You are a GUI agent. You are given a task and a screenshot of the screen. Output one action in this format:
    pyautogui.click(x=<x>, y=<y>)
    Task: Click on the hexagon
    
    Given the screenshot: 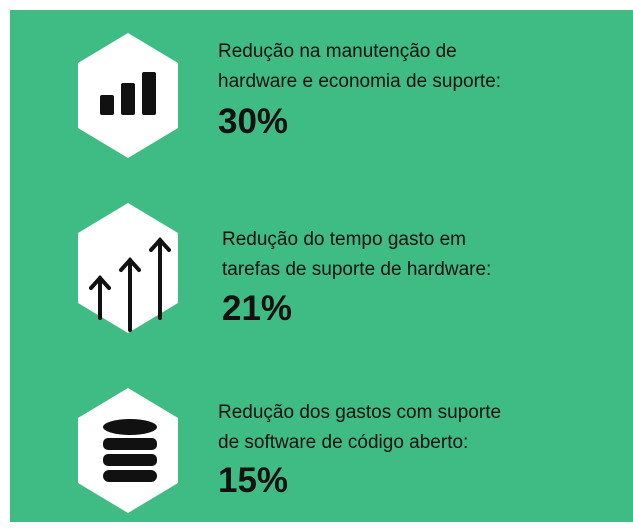 What is the action you would take?
    pyautogui.click(x=128, y=450)
    